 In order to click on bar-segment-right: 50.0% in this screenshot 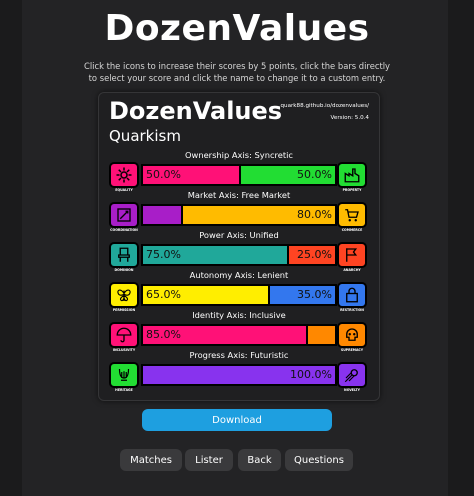, I will do `click(287, 175)`.